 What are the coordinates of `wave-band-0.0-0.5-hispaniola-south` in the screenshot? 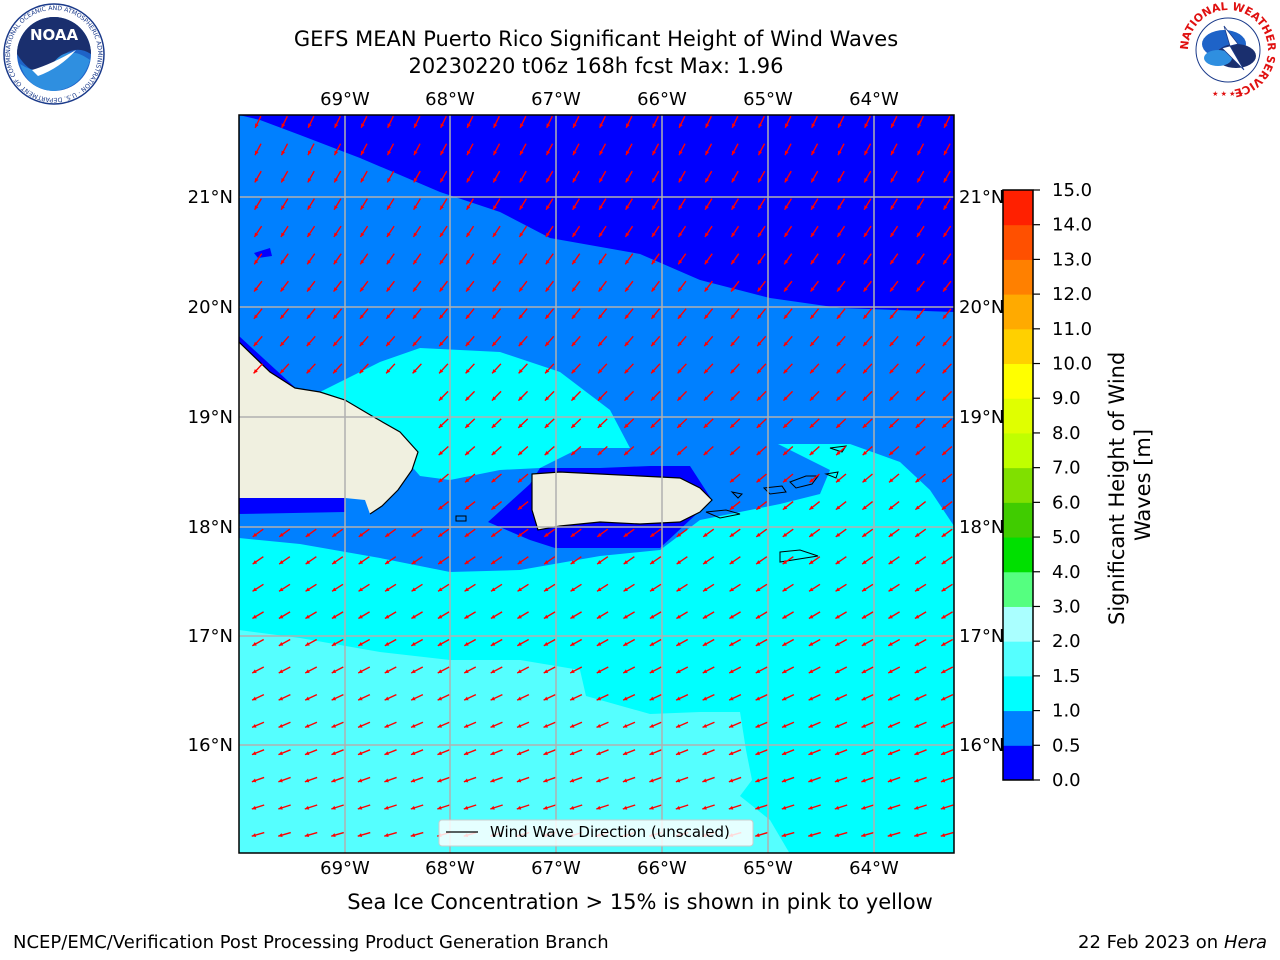 It's located at (292, 506).